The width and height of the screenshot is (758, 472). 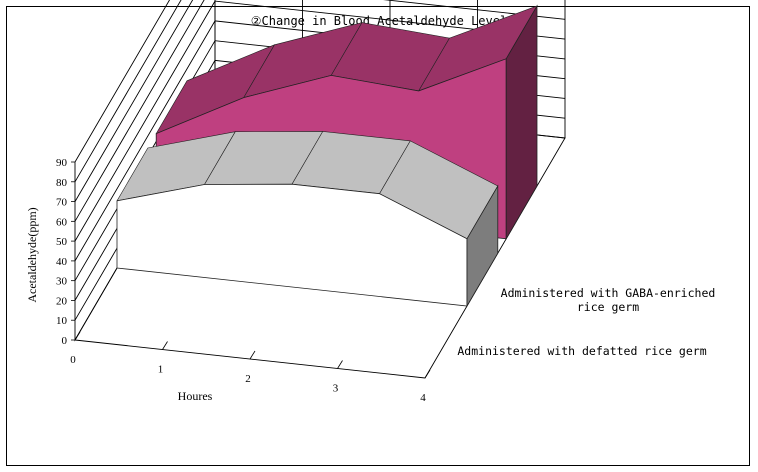 I want to click on y-tick-label: 50, so click(x=62, y=242).